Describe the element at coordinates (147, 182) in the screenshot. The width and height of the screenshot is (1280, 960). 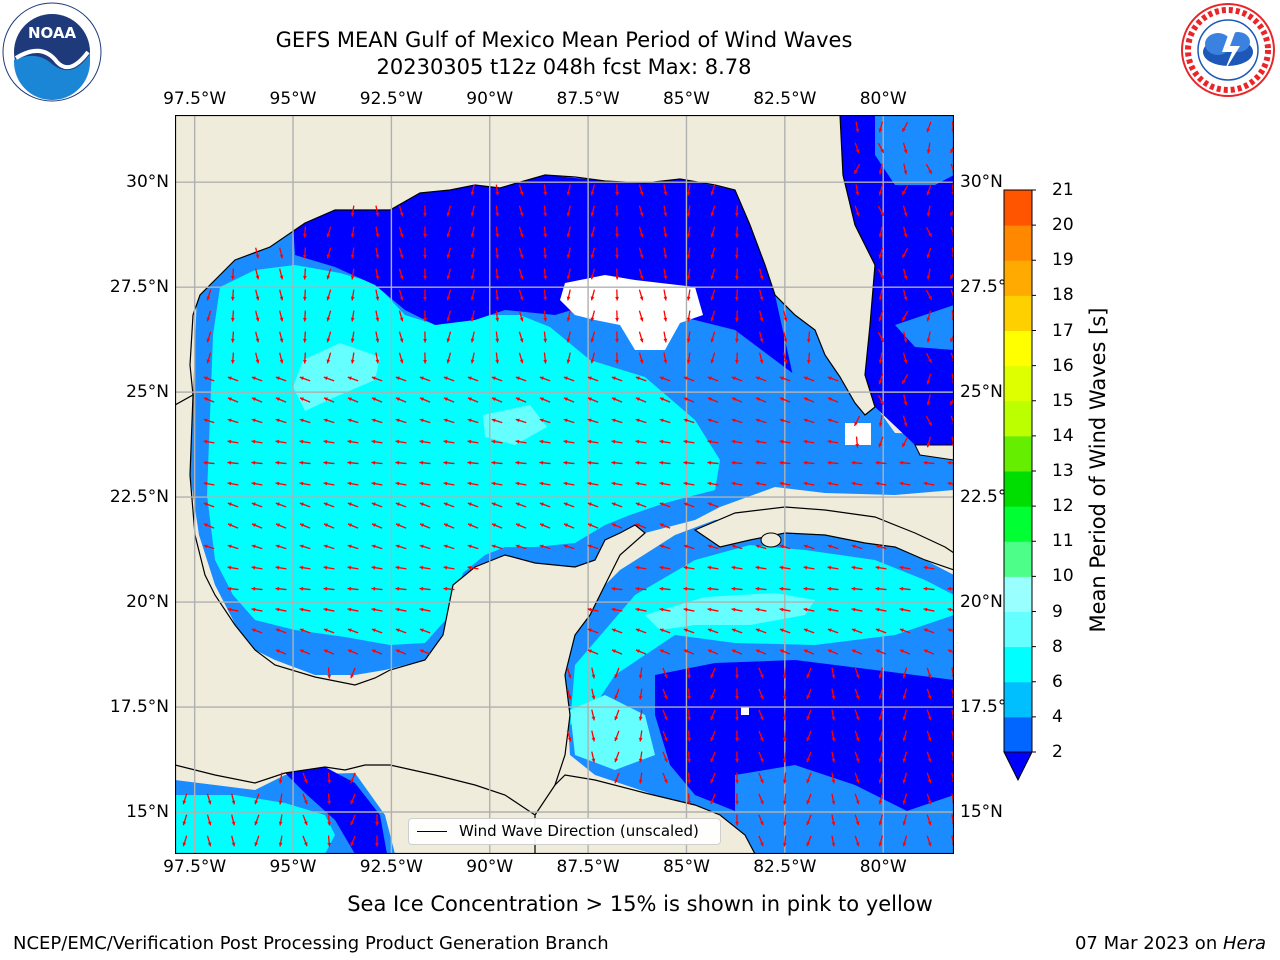
I see `lat-tick-left: 30°N` at that location.